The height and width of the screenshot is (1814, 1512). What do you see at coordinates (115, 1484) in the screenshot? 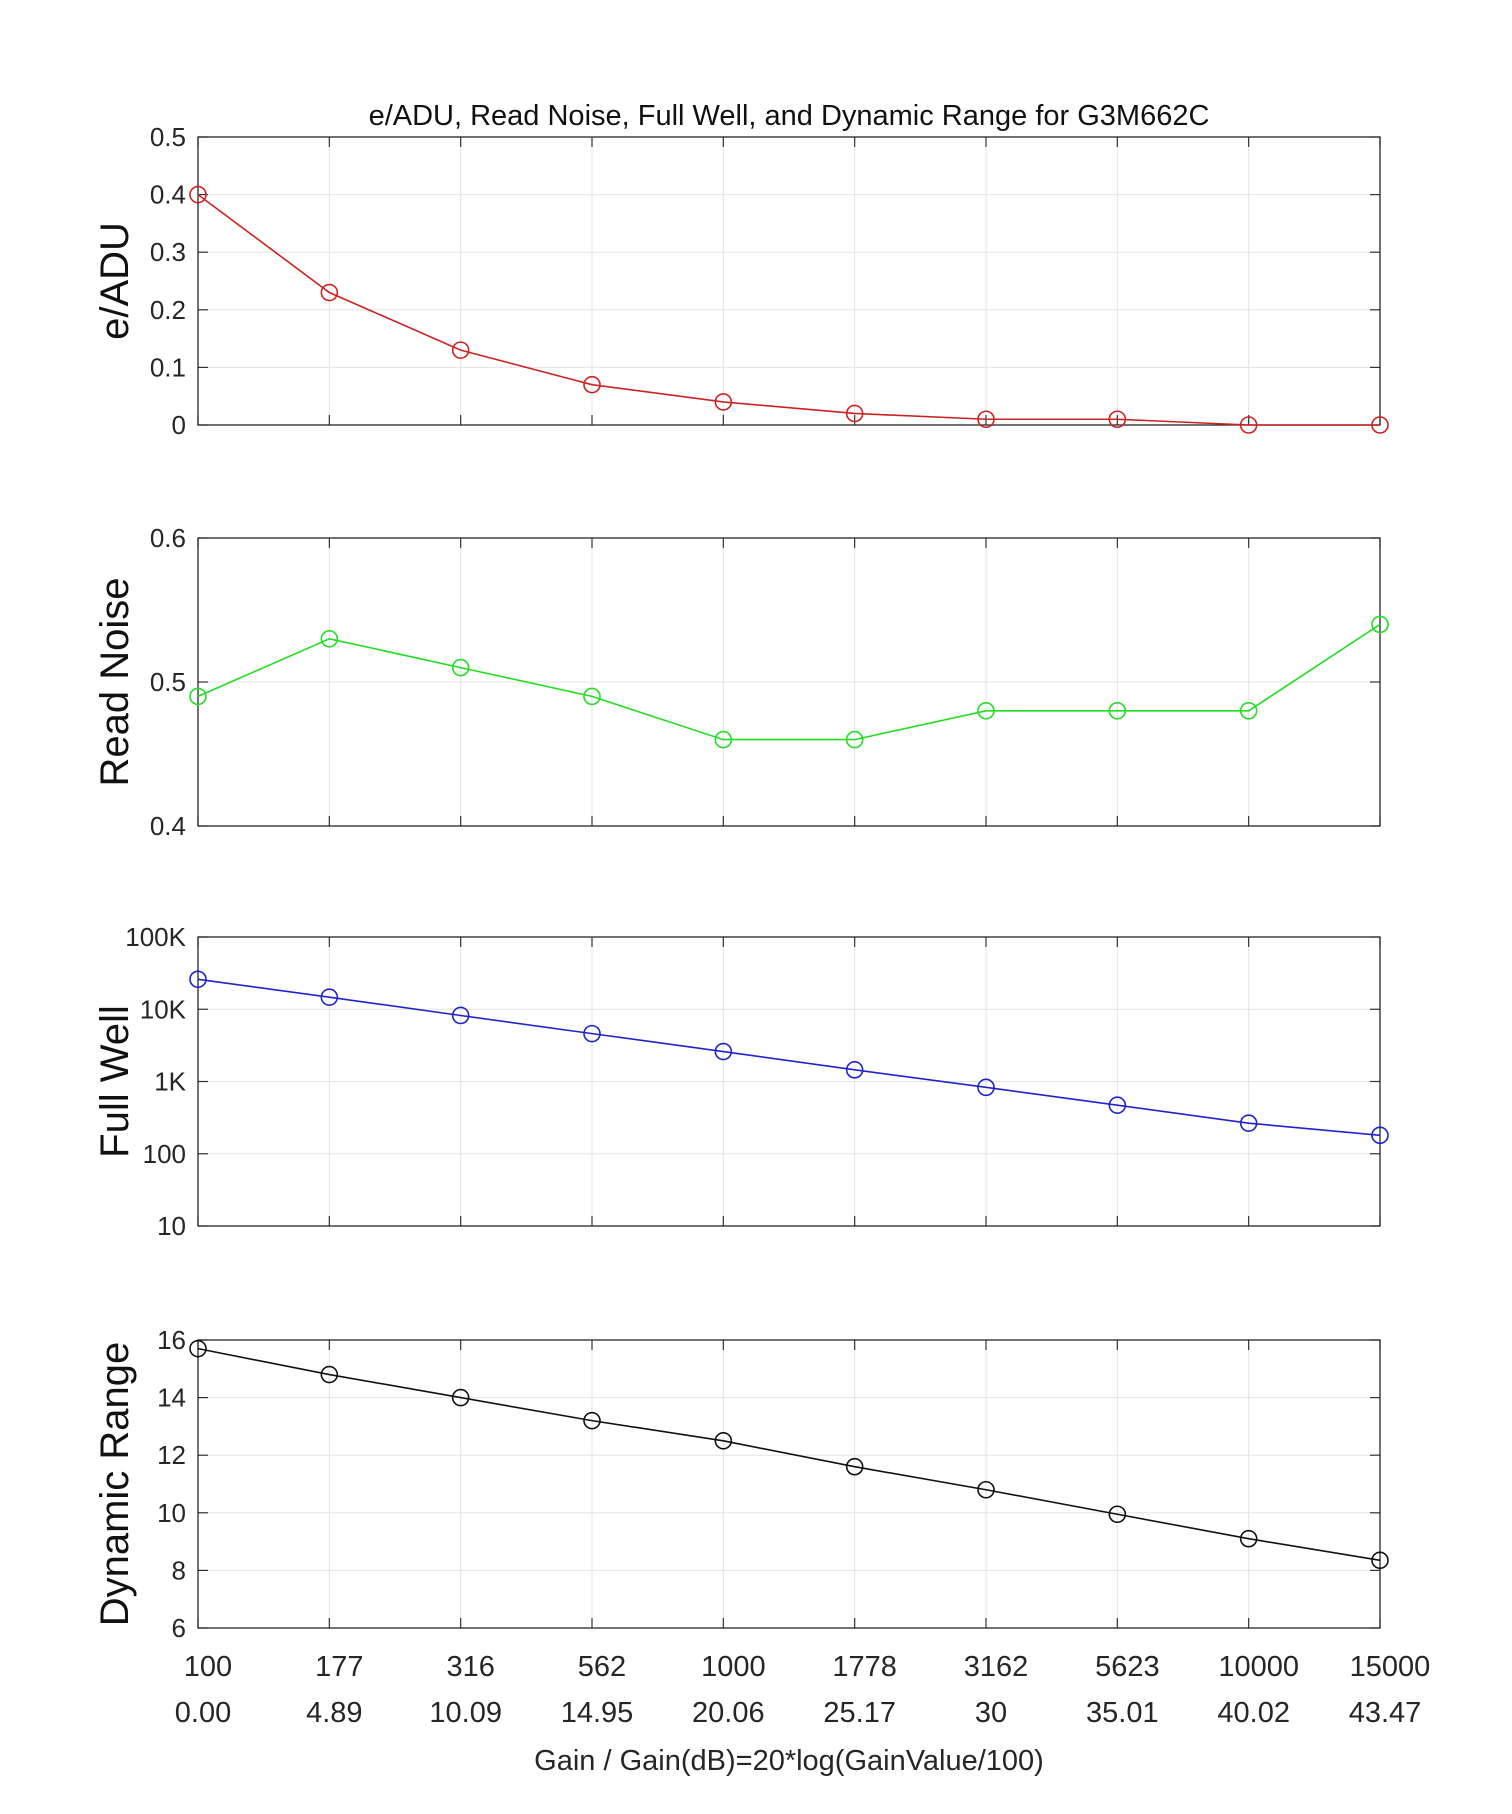
I see `y-axis-label: Dynamic Range` at bounding box center [115, 1484].